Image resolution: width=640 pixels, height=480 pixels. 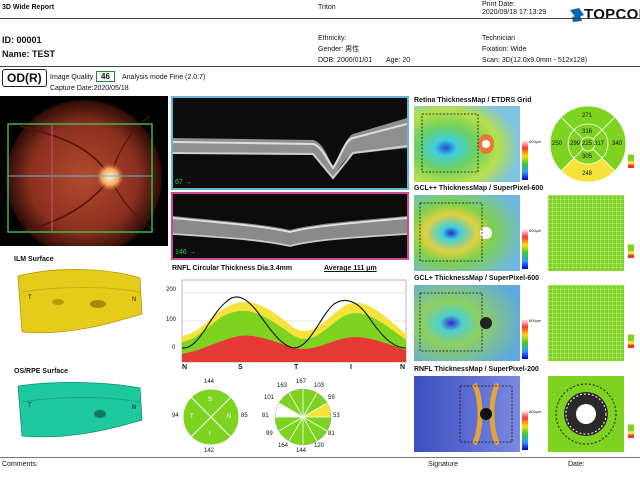 I want to click on print-date: 2020/09/18 17:13:29, so click(x=514, y=12).